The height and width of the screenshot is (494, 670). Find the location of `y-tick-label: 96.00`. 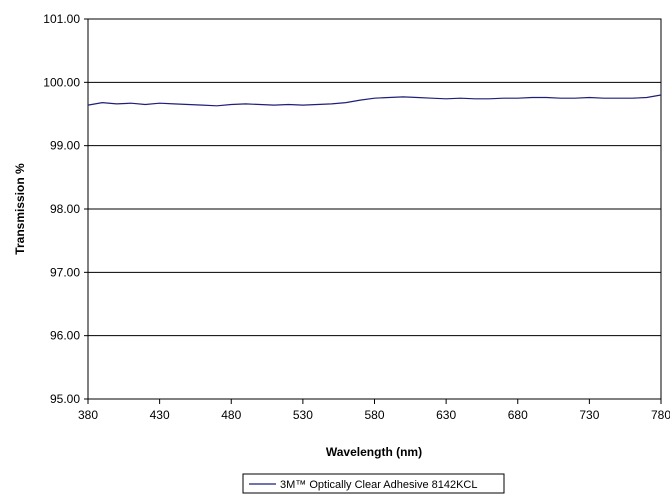

y-tick-label: 96.00 is located at coordinates (65, 336).